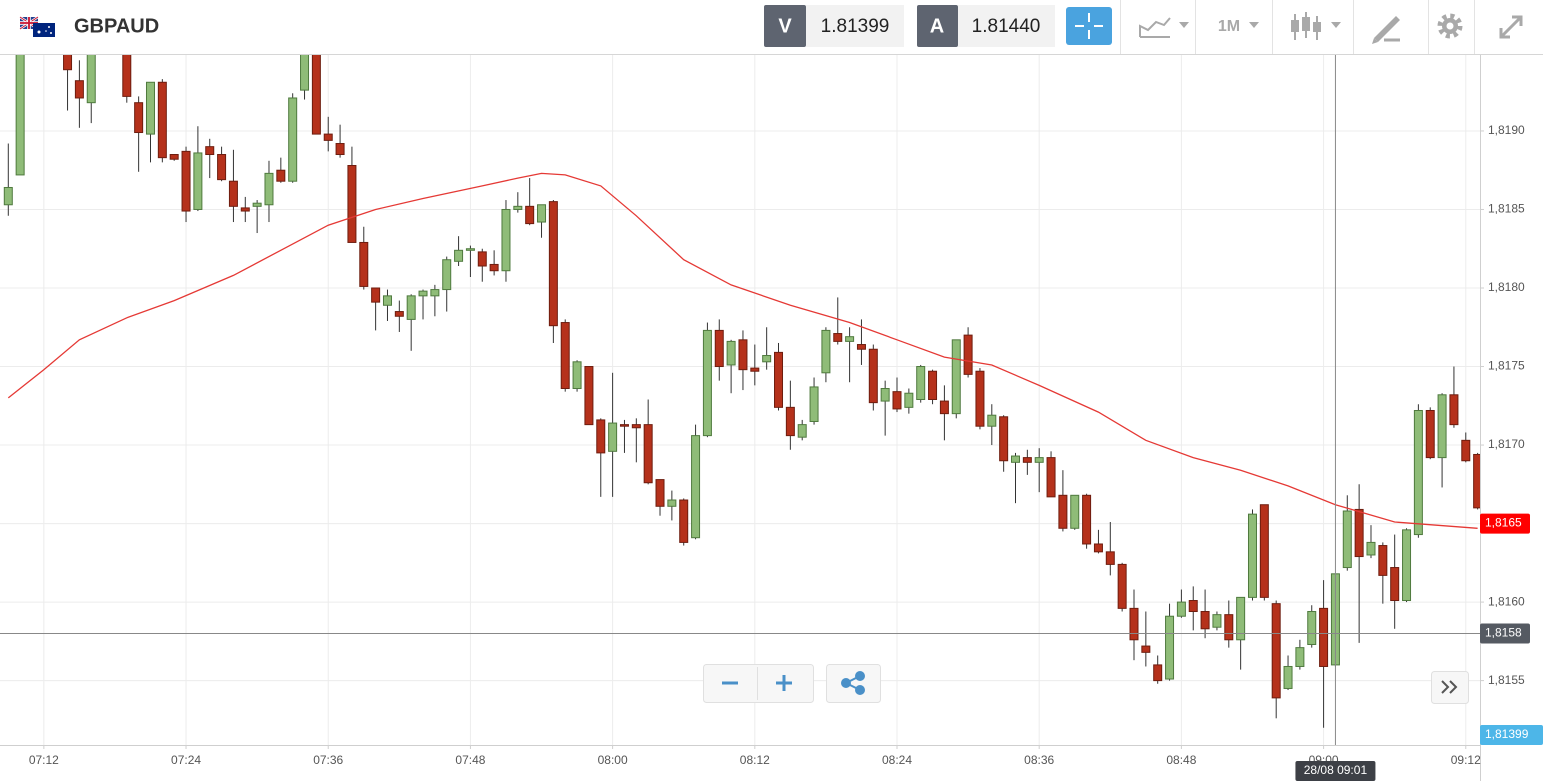 The width and height of the screenshot is (1543, 781). What do you see at coordinates (1335, 771) in the screenshot?
I see `crosshair-x-label-bg` at bounding box center [1335, 771].